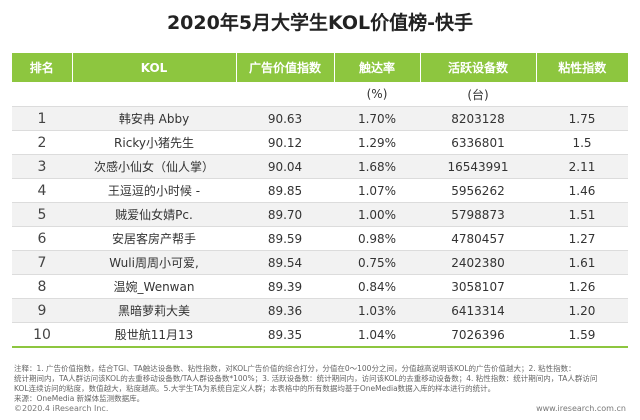 The width and height of the screenshot is (640, 420). I want to click on kol-name-cell: Ricky小猪先生, so click(154, 142).